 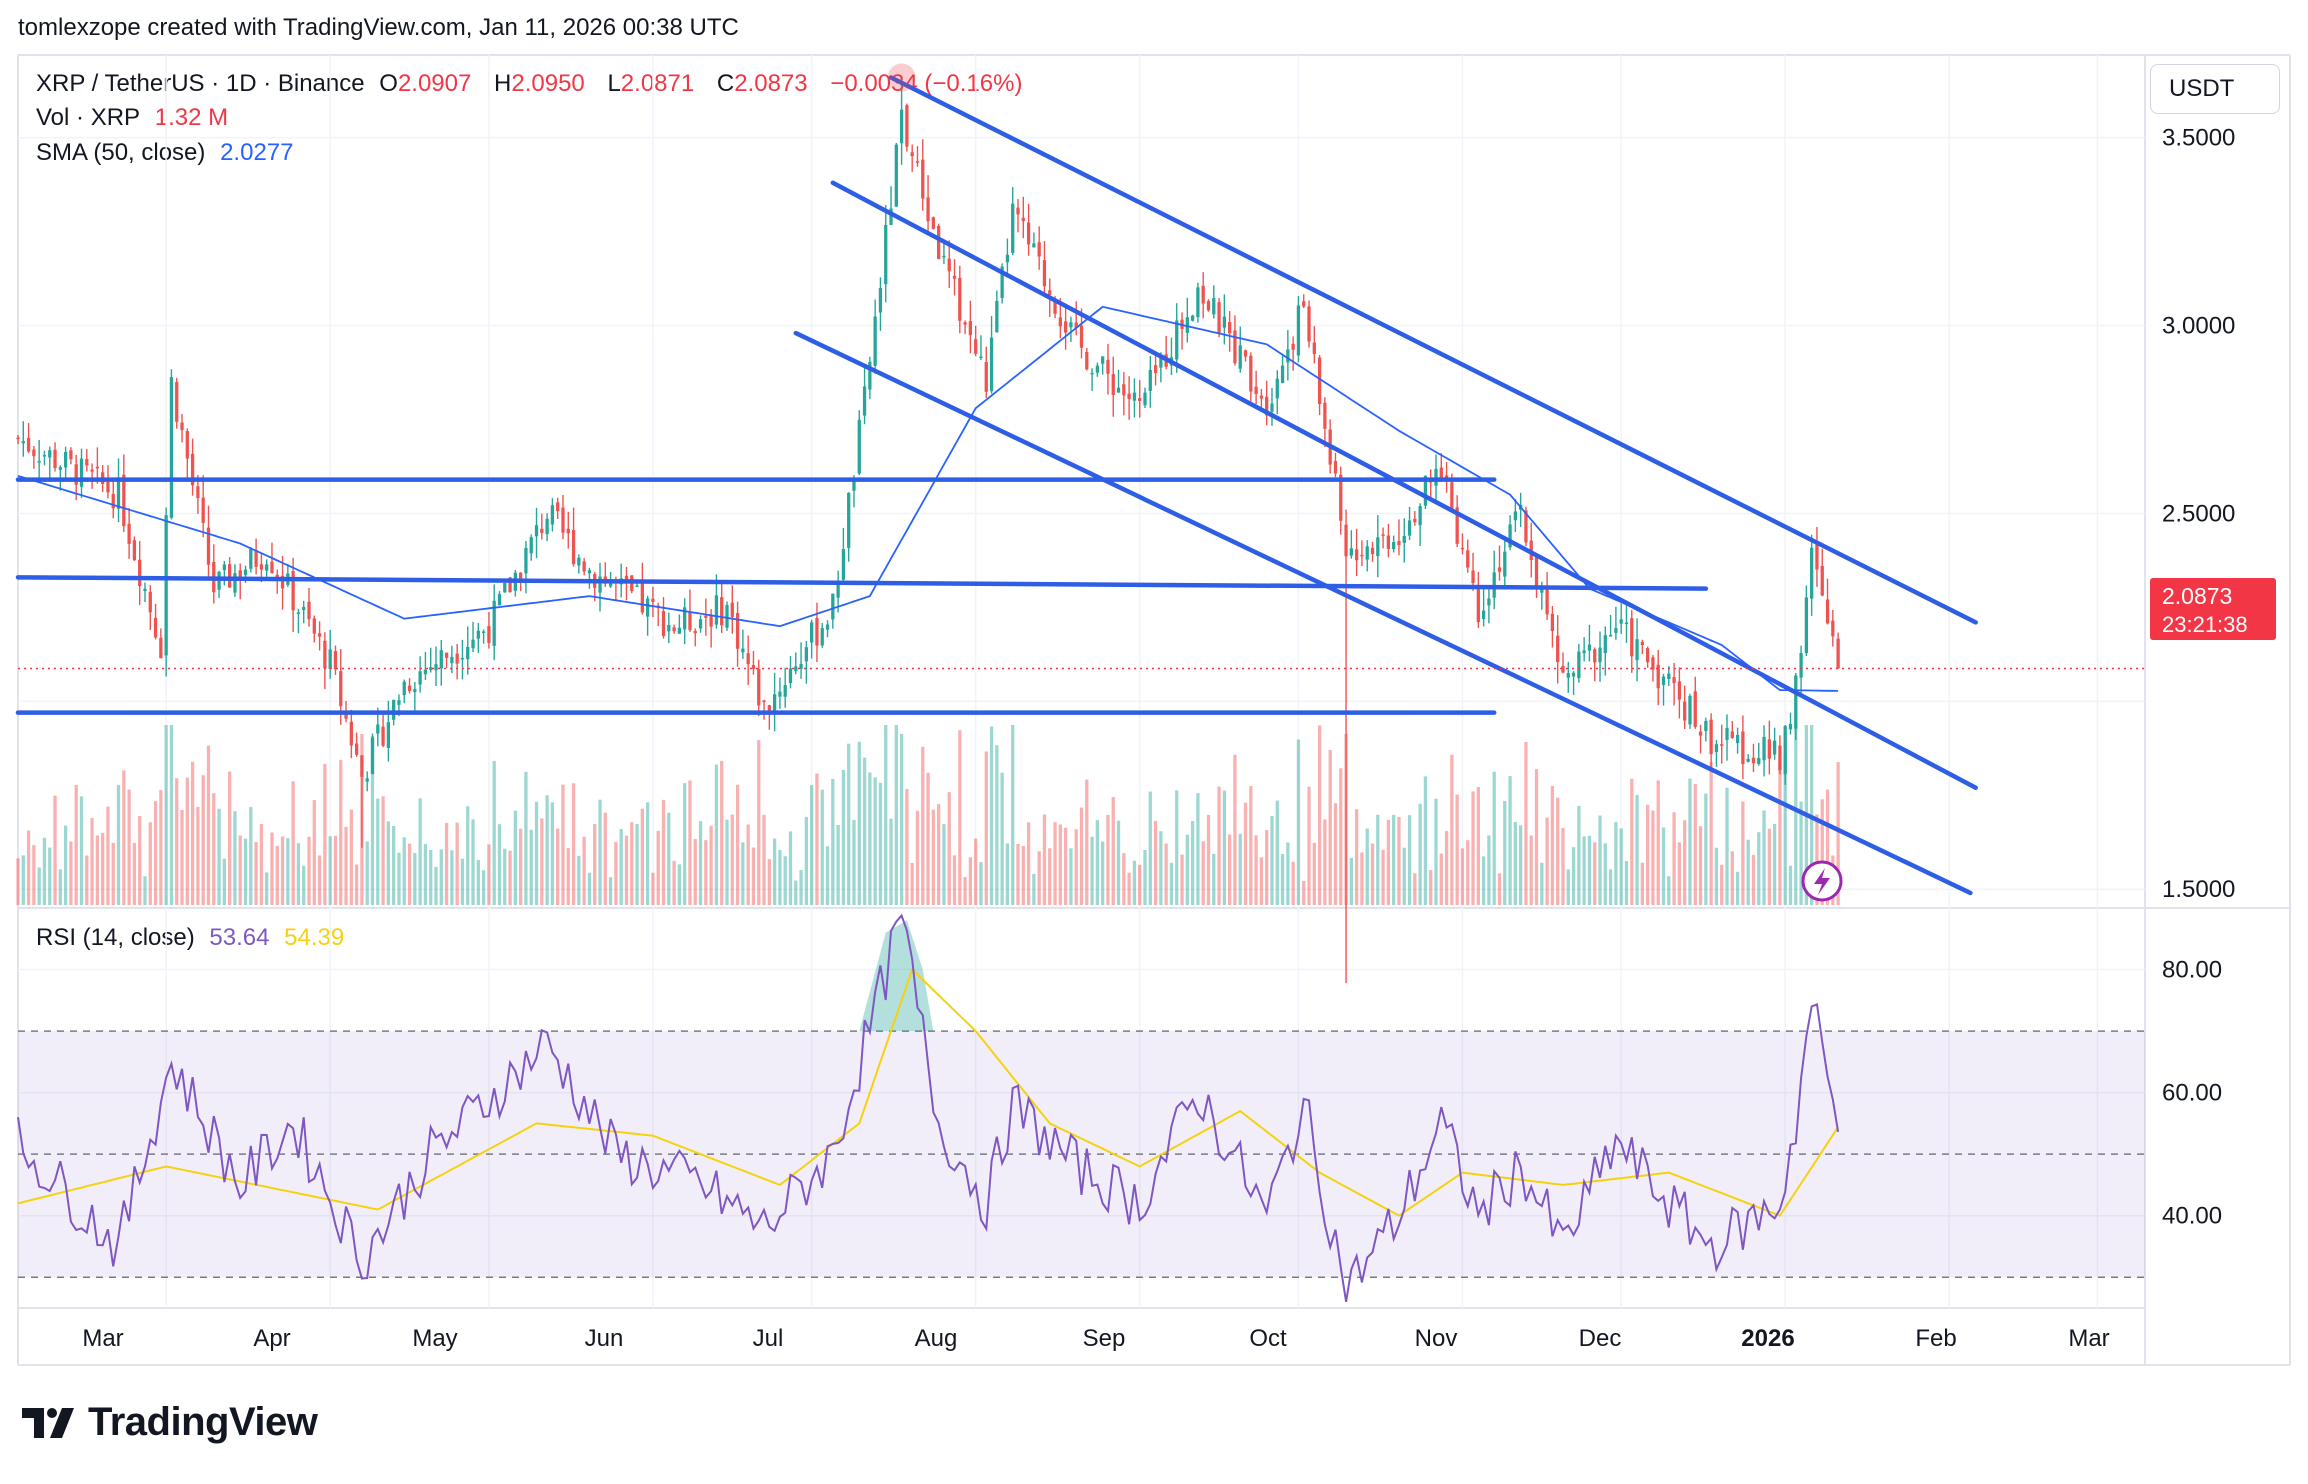 I want to click on price-tick-3-5: 3.5000, so click(x=2198, y=138).